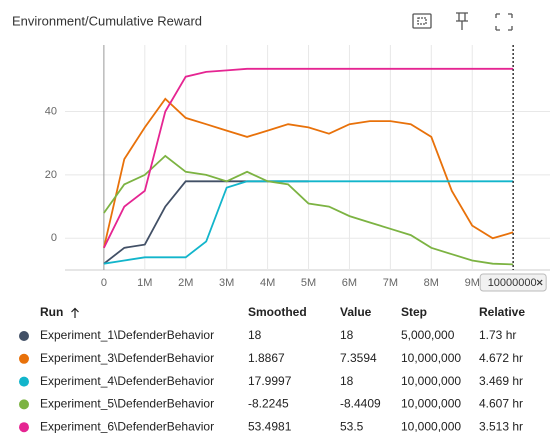 This screenshot has height=448, width=554. What do you see at coordinates (270, 381) in the screenshot?
I see `table-cell: 17.9997` at bounding box center [270, 381].